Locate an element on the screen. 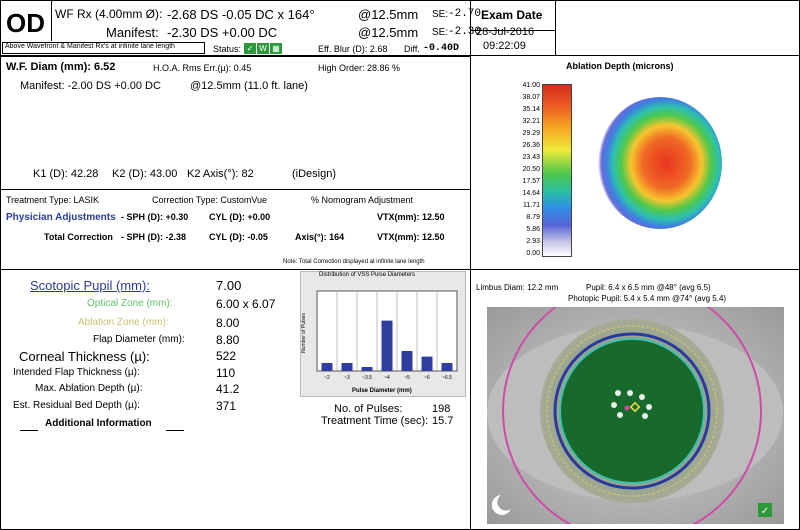 The image size is (800, 530). pulses-value: 198 is located at coordinates (441, 409).